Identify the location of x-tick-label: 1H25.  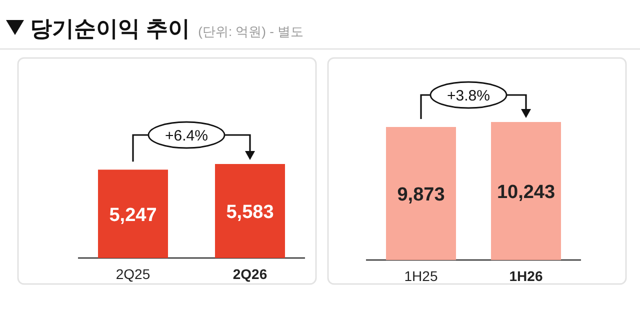
(421, 276).